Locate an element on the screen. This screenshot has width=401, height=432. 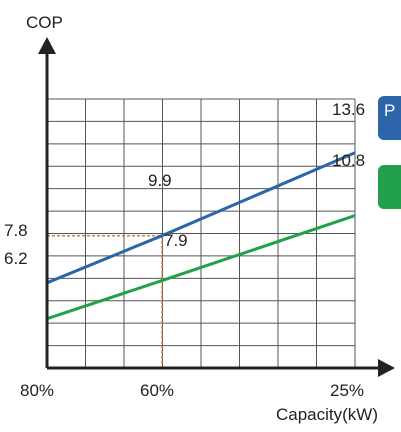
legend-swatch-green is located at coordinates (389, 187).